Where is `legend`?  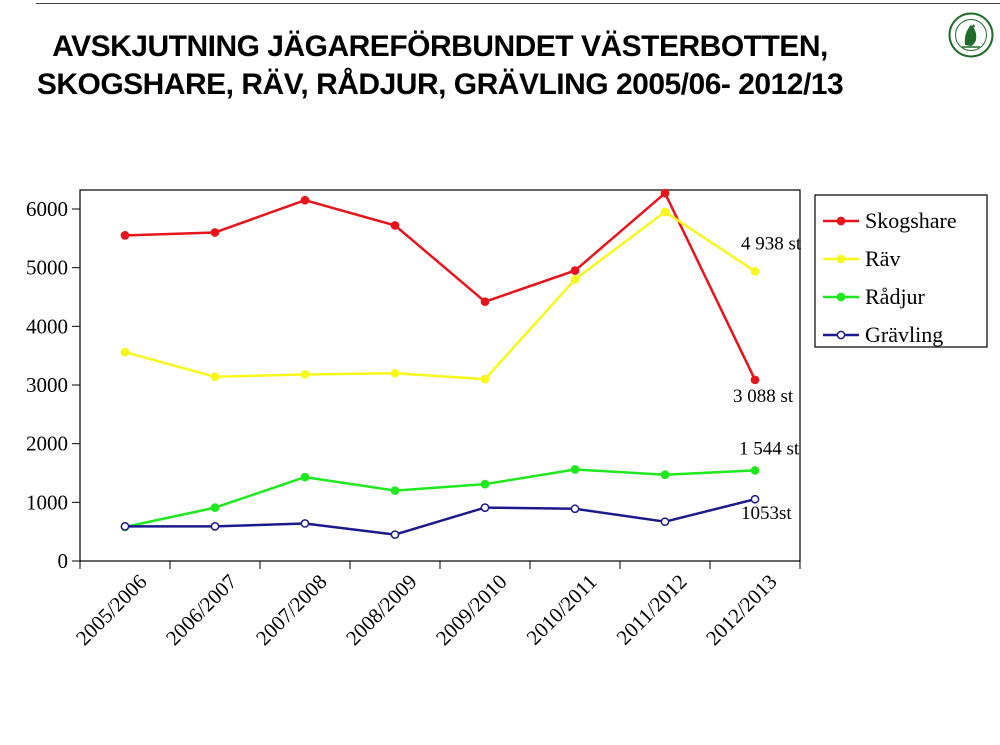 legend is located at coordinates (901, 271).